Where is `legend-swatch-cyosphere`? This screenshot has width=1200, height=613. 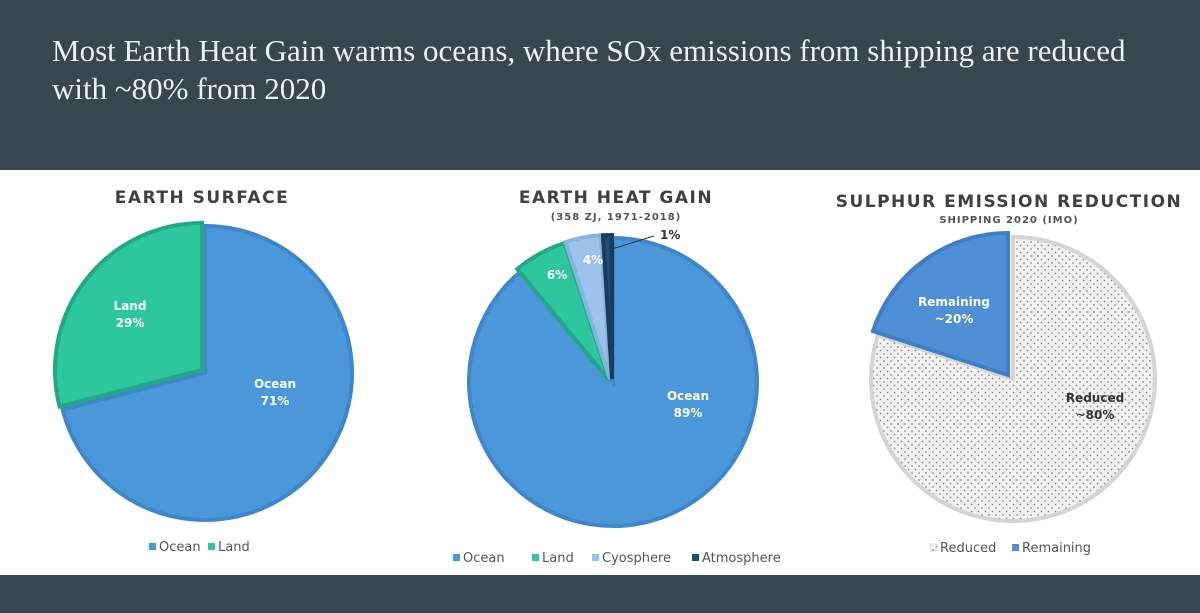
legend-swatch-cyosphere is located at coordinates (595, 557).